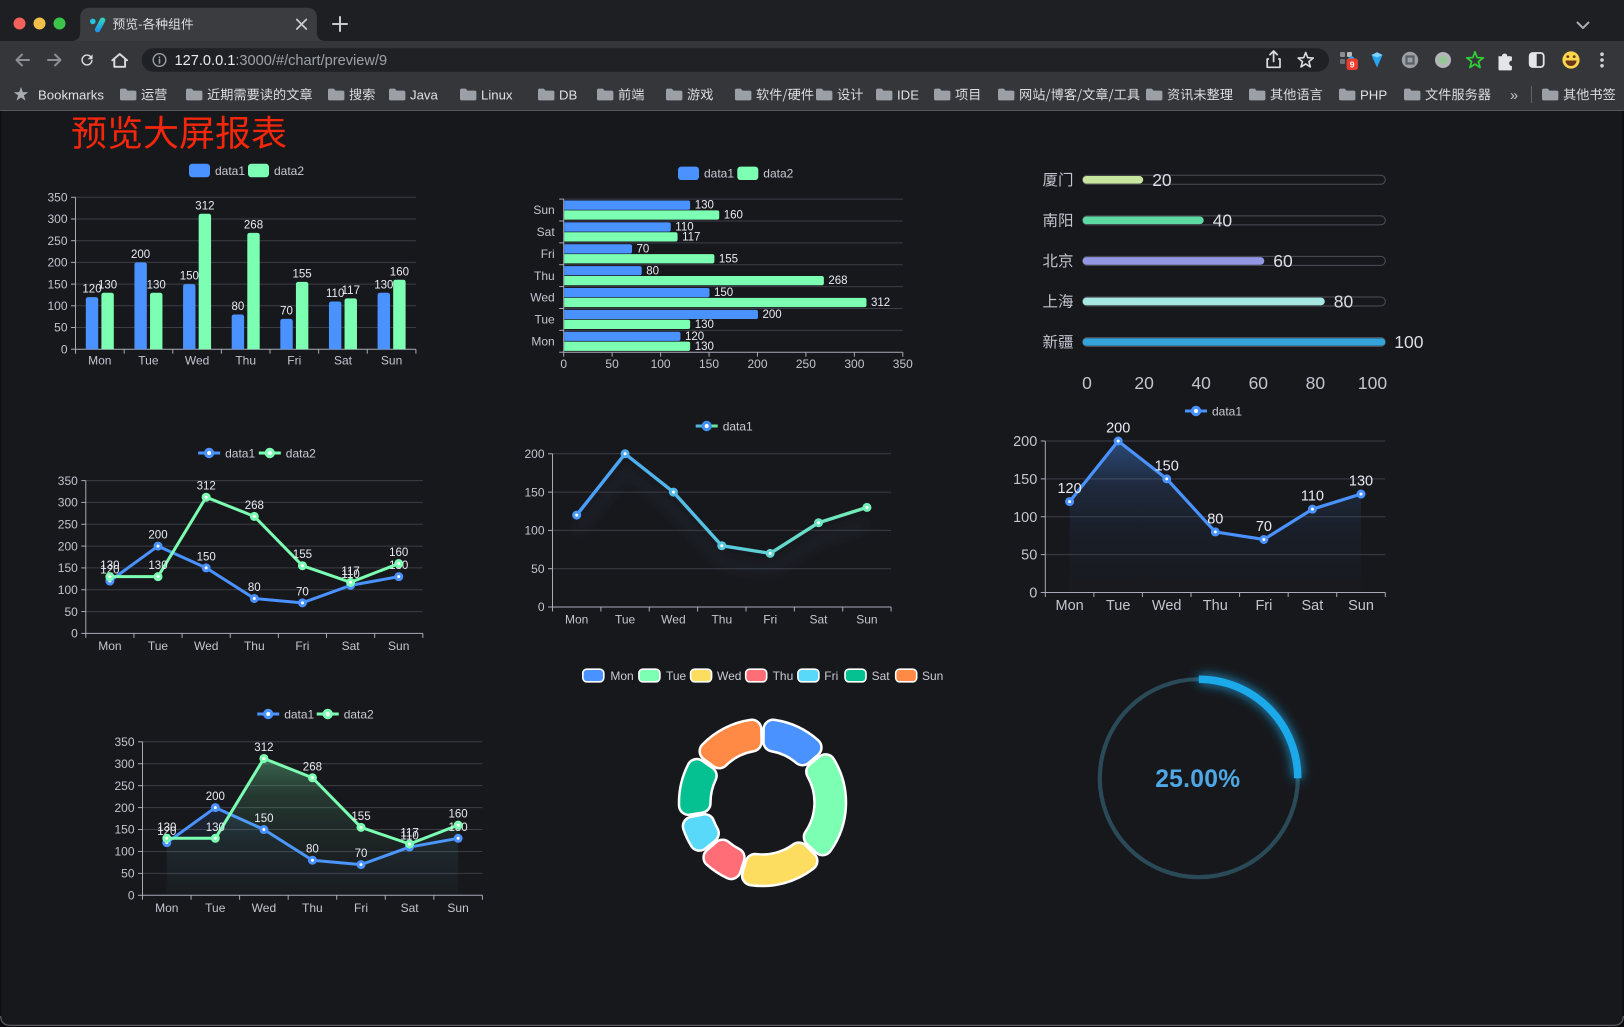  I want to click on svg-text: 20, so click(1144, 383).